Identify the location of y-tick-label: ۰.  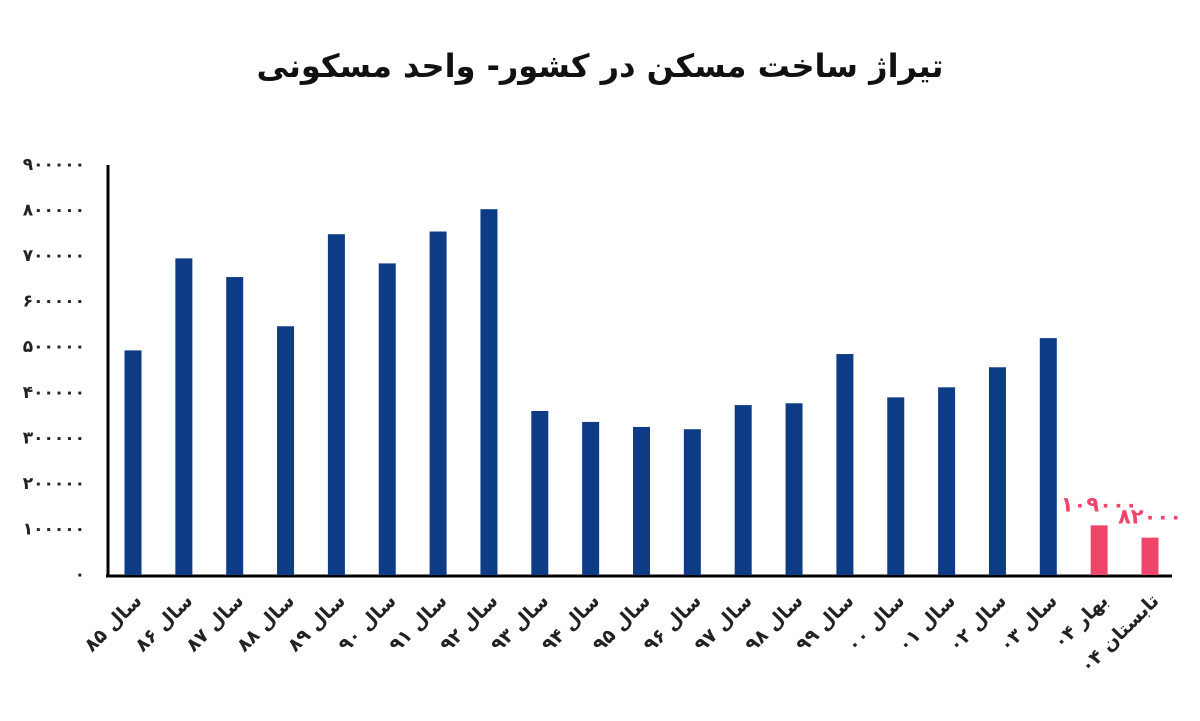
(80, 575).